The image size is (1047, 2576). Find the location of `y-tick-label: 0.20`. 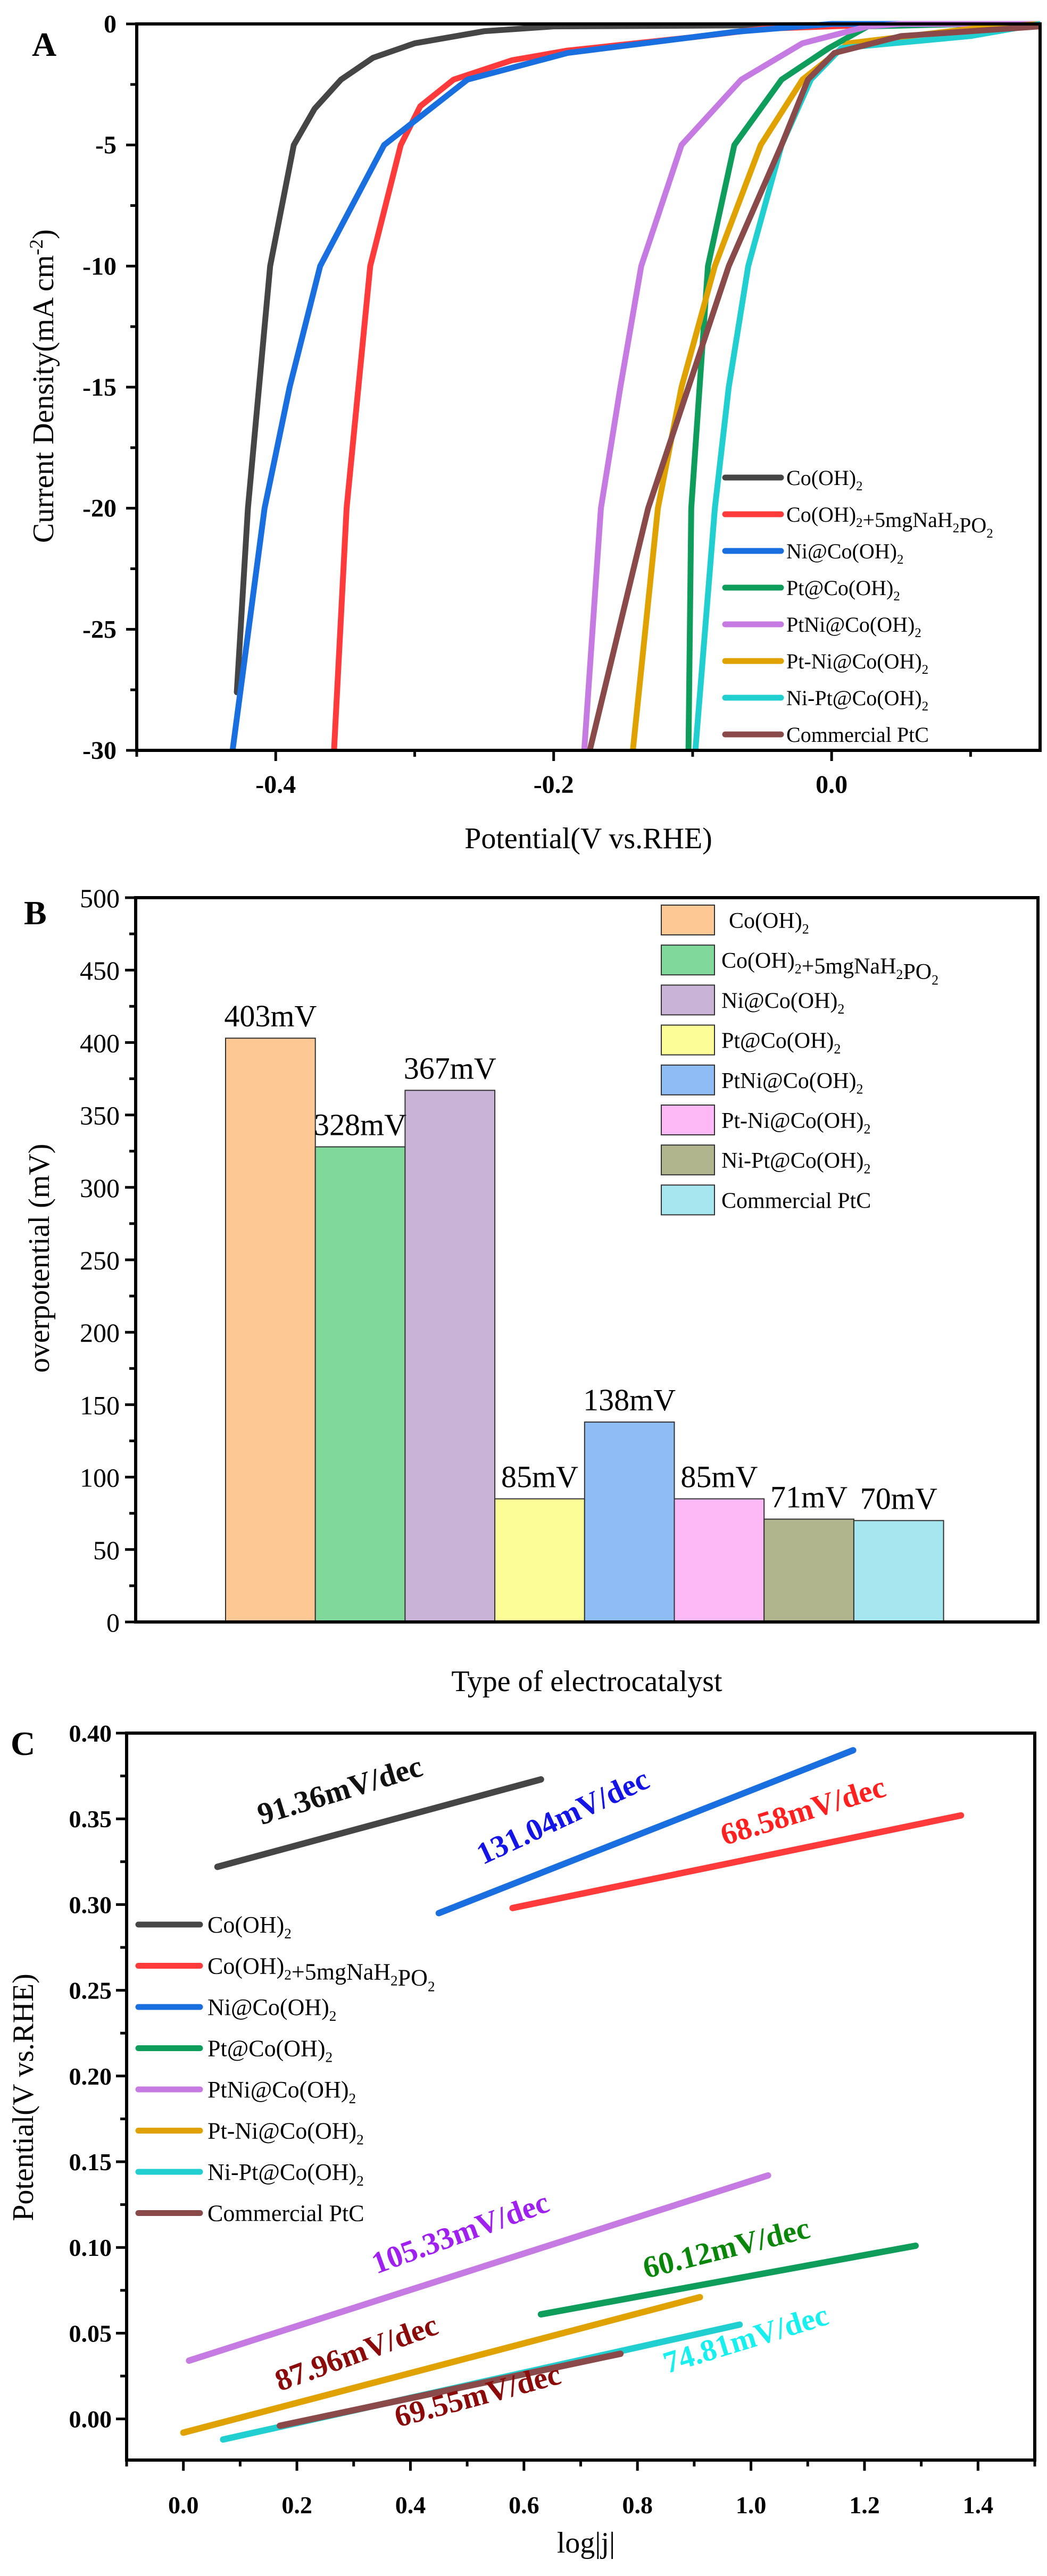

y-tick-label: 0.20 is located at coordinates (90, 2076).